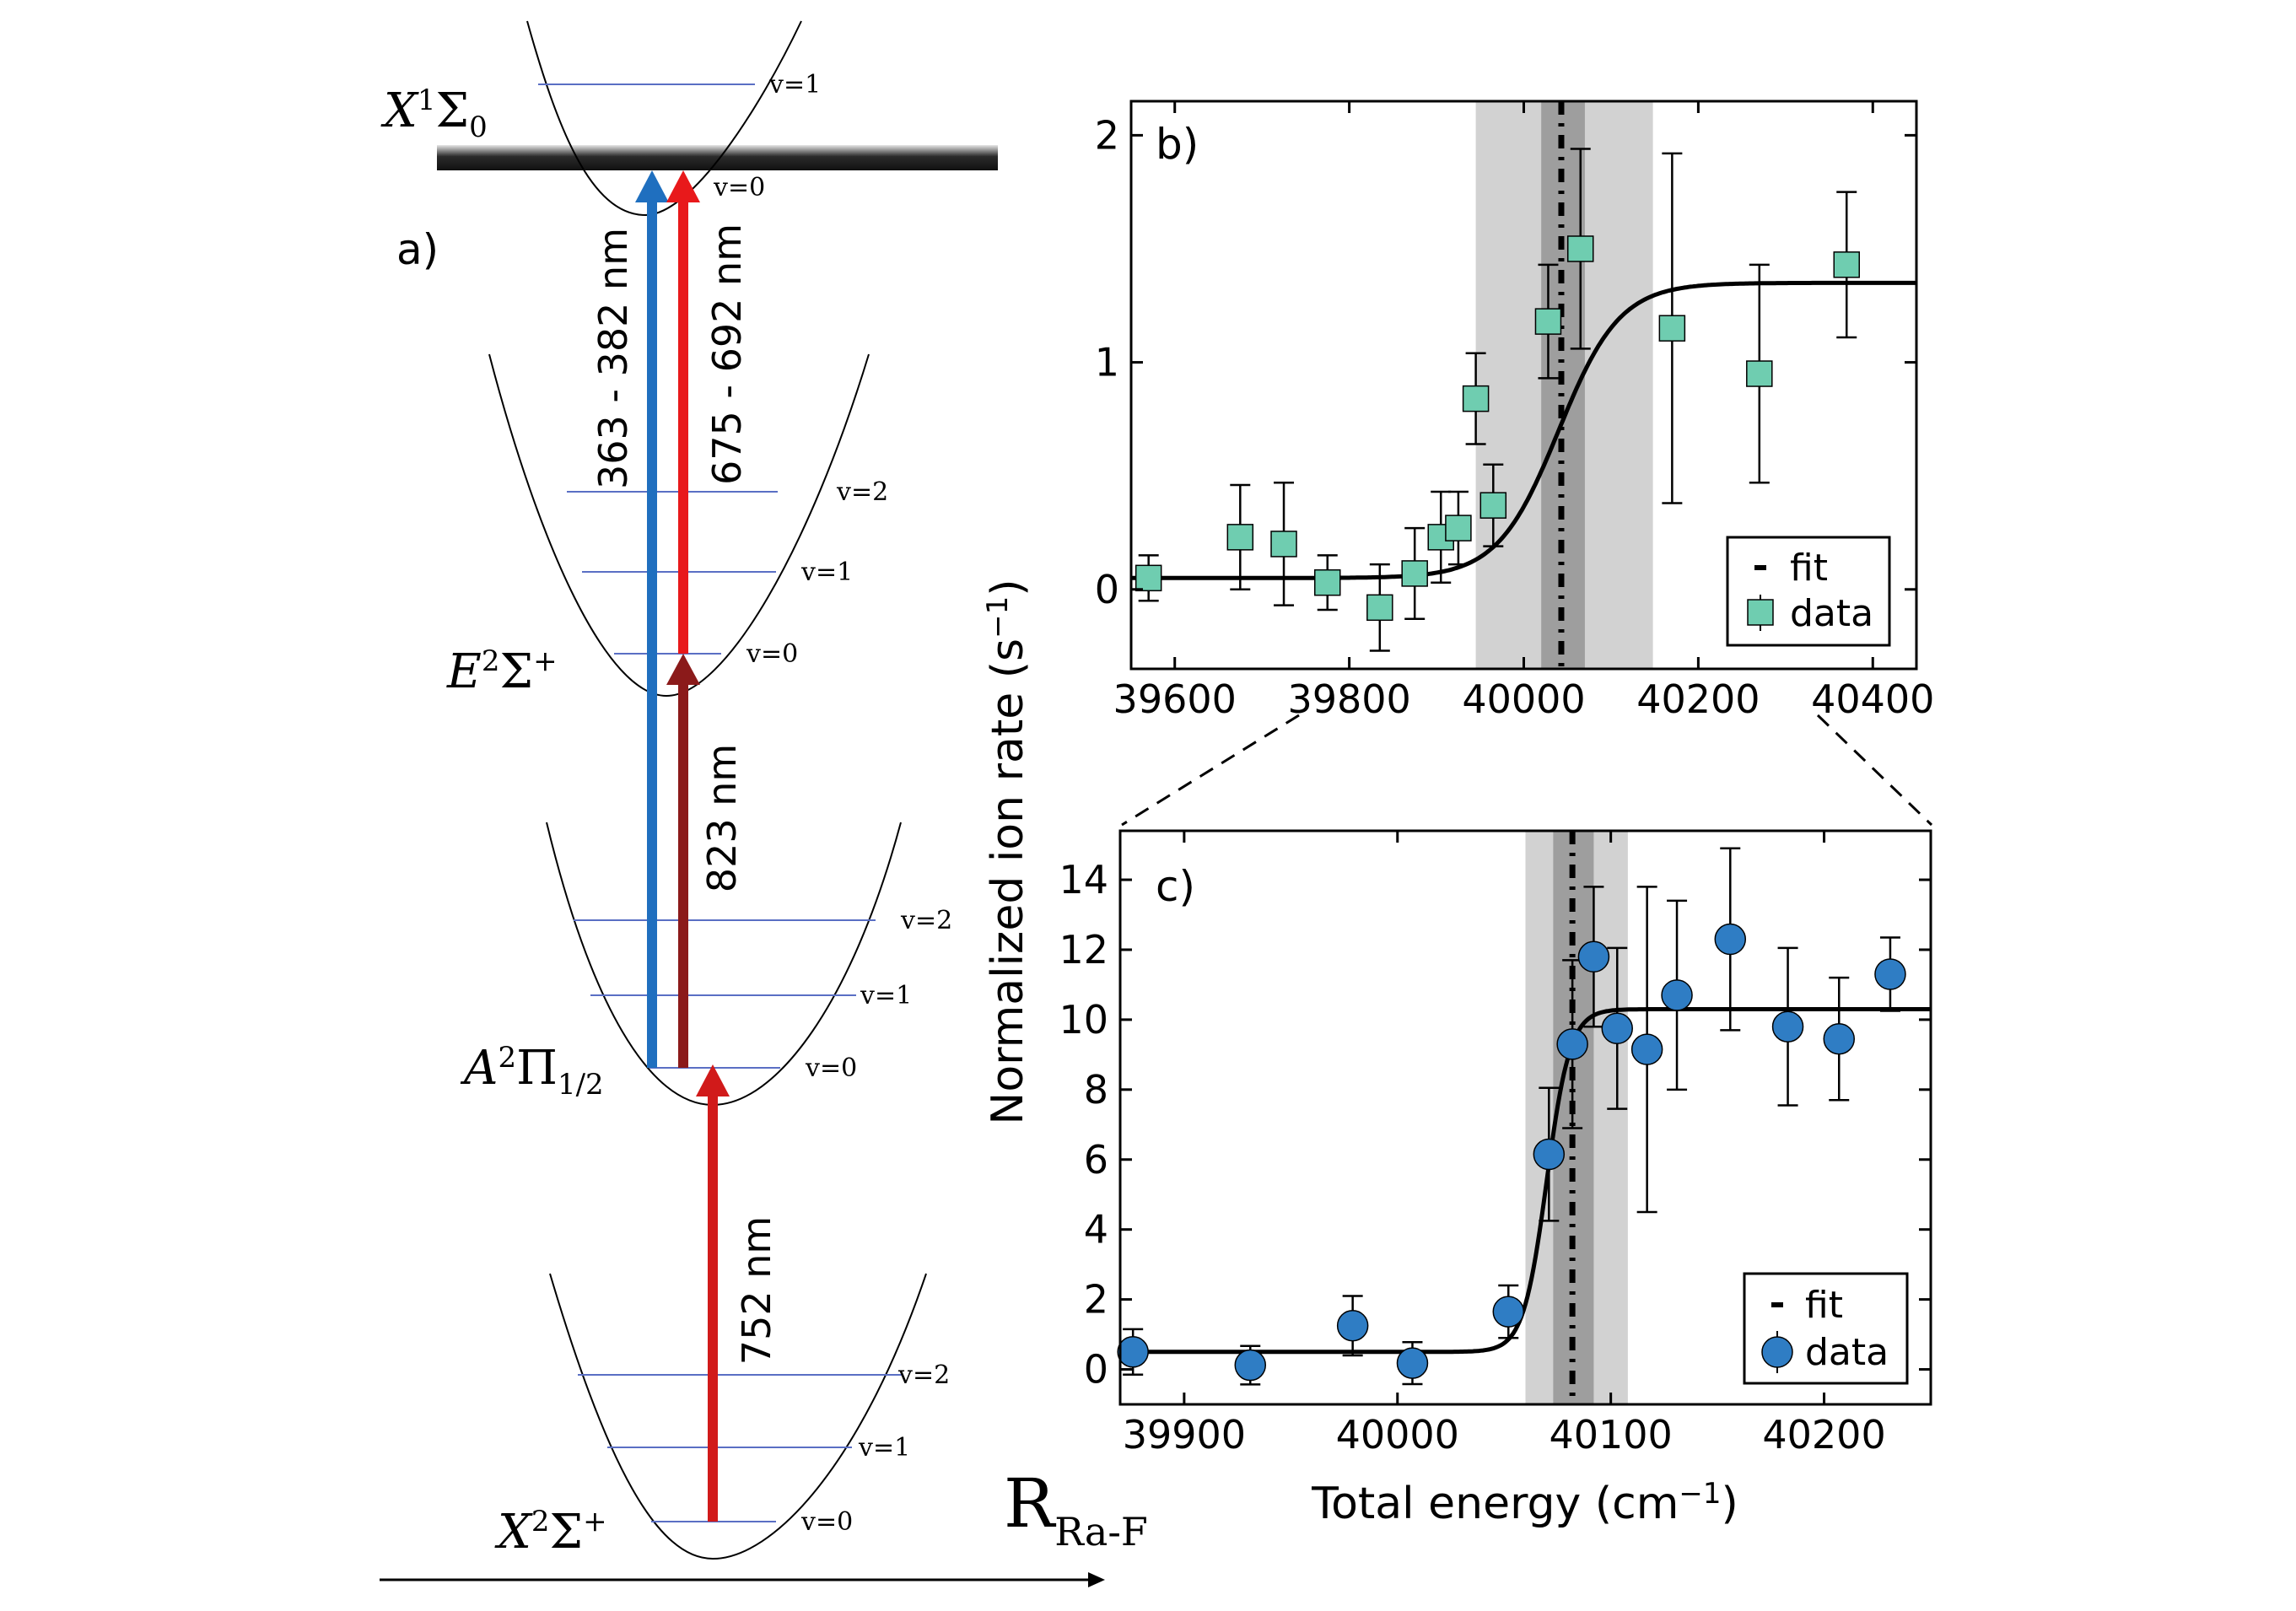 The width and height of the screenshot is (2296, 1611). I want to click on label-675-692nm: 675 - 692 nm, so click(727, 354).